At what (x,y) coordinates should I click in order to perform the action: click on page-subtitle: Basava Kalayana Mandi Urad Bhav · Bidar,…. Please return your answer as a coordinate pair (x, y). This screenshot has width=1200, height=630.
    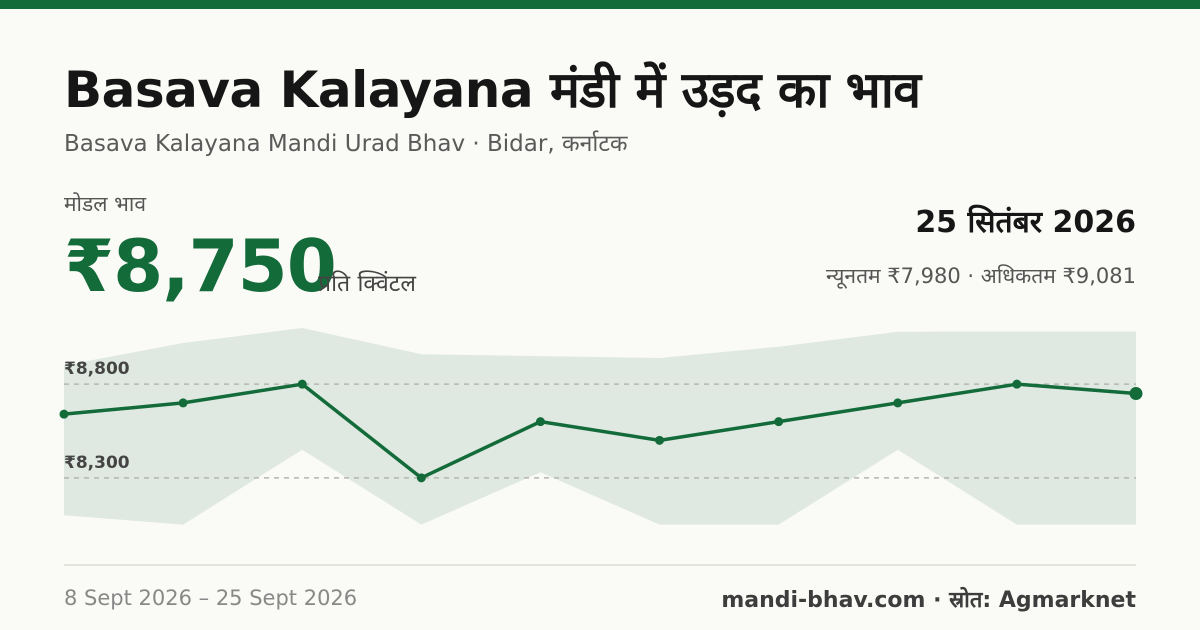
    Looking at the image, I should click on (346, 144).